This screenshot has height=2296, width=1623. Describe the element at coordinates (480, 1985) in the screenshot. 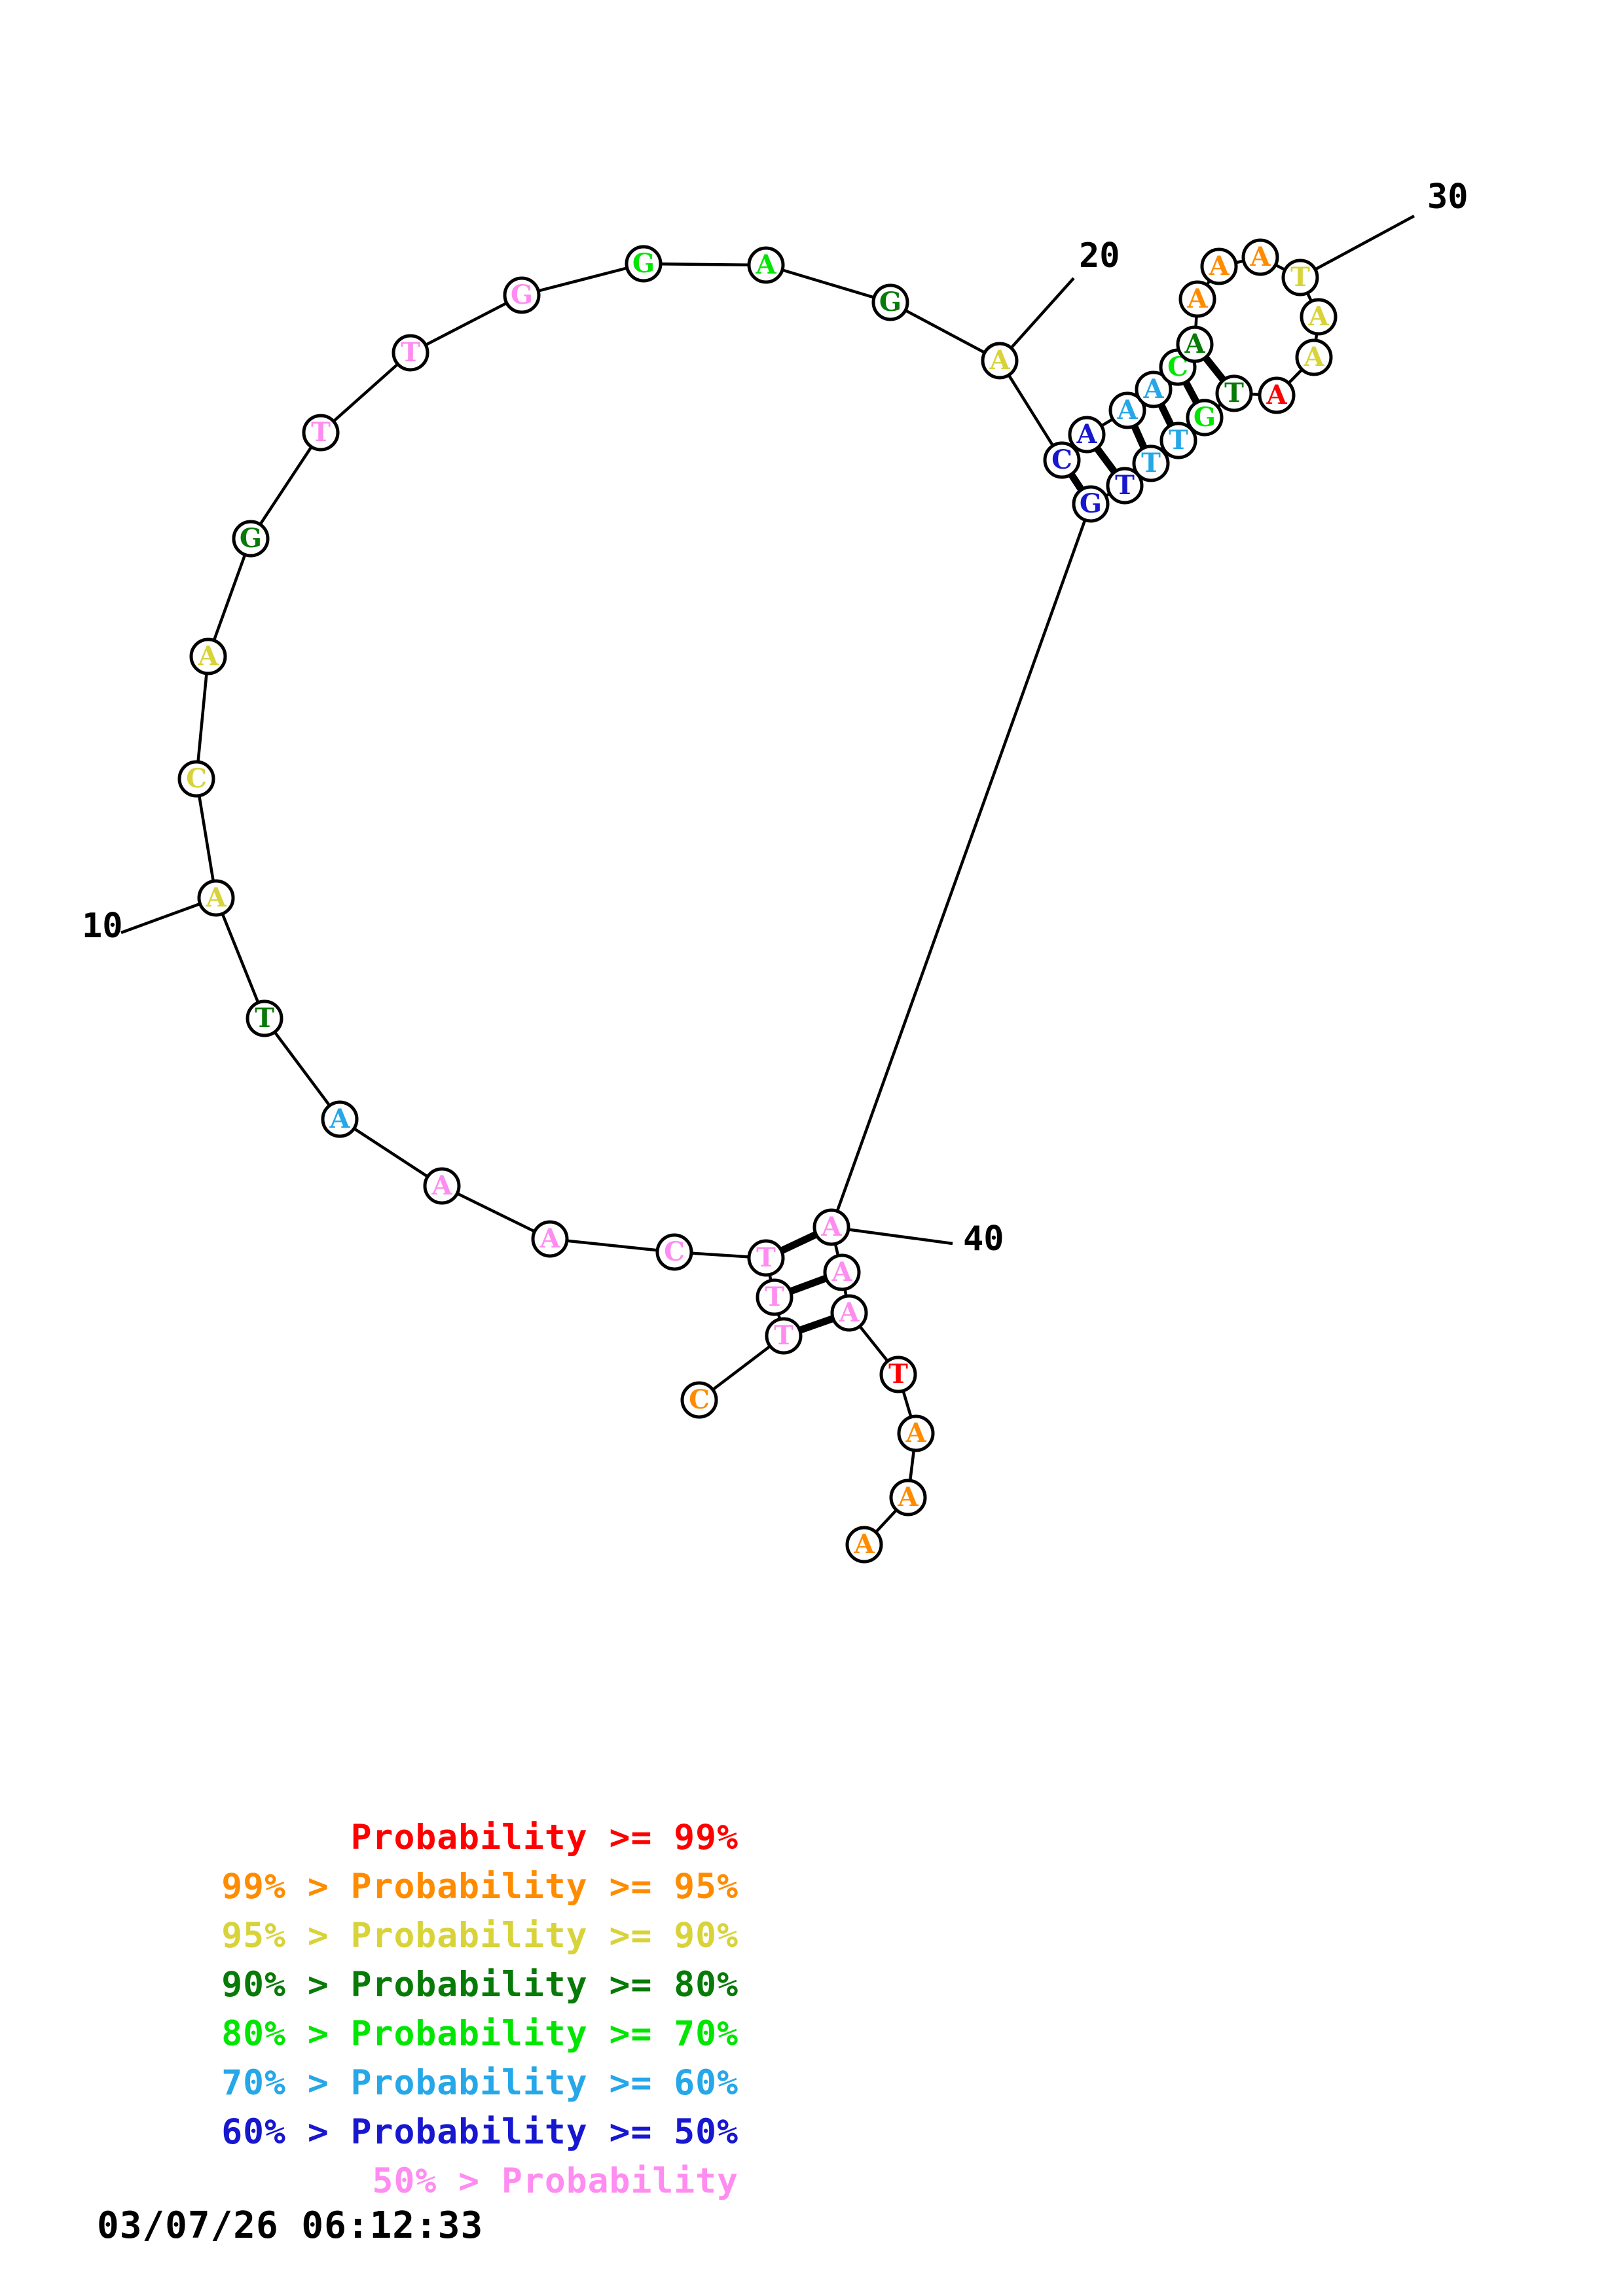

I see `legend-row: 90% > Probability >= 80%` at that location.